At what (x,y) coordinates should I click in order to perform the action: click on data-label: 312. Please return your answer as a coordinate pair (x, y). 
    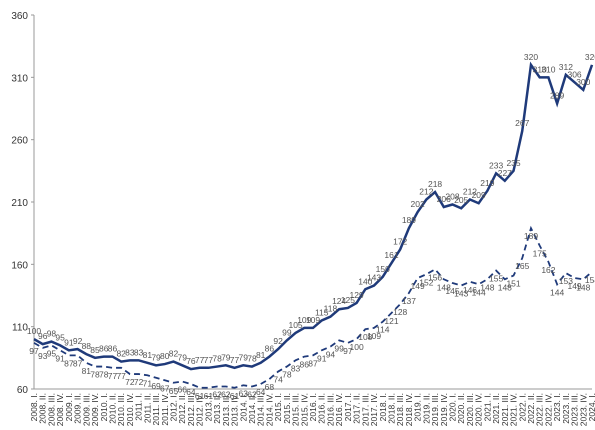
    Looking at the image, I should click on (566, 67).